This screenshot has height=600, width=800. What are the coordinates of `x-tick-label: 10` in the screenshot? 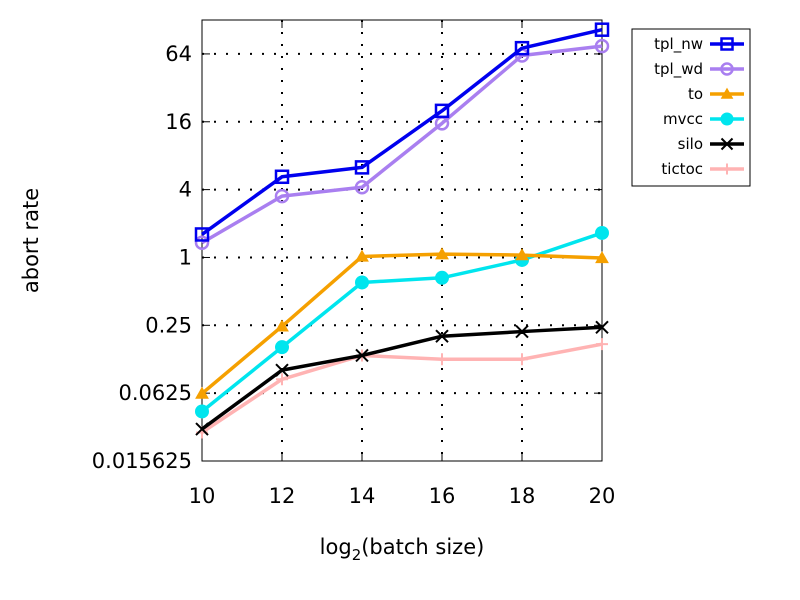 It's located at (202, 496).